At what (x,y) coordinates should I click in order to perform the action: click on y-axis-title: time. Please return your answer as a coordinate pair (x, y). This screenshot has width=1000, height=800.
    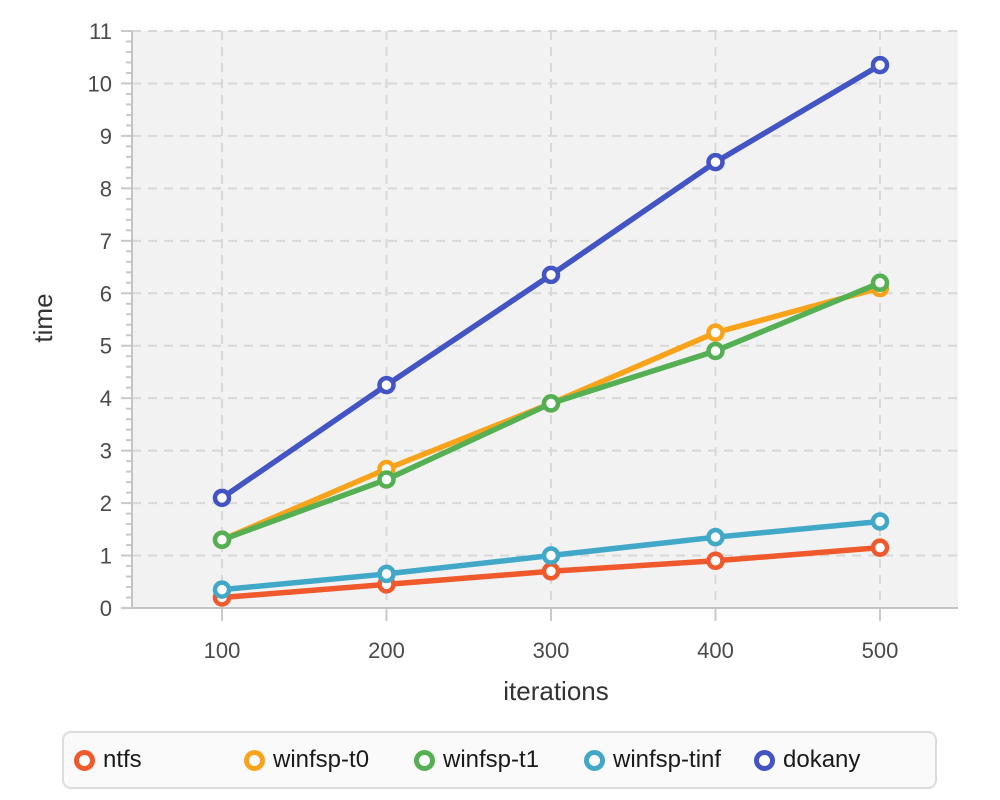
    Looking at the image, I should click on (43, 317).